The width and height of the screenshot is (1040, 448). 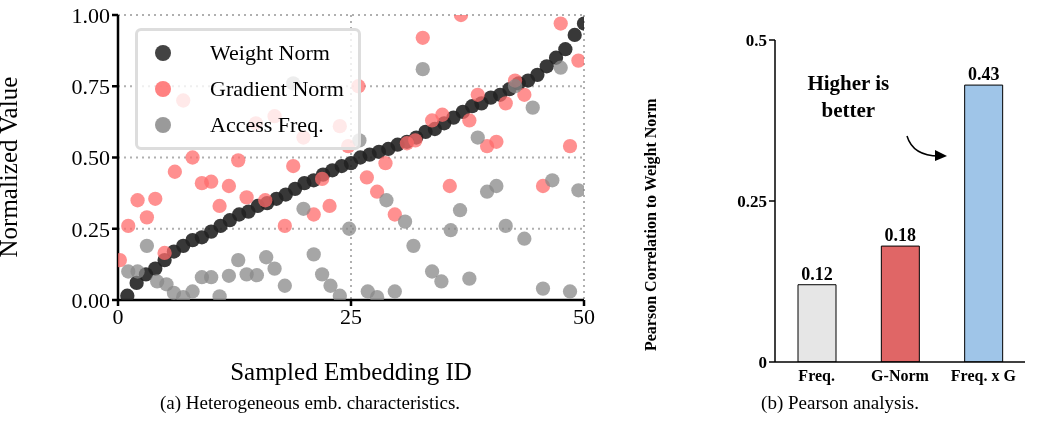 I want to click on data-label: 0.18, so click(x=900, y=235).